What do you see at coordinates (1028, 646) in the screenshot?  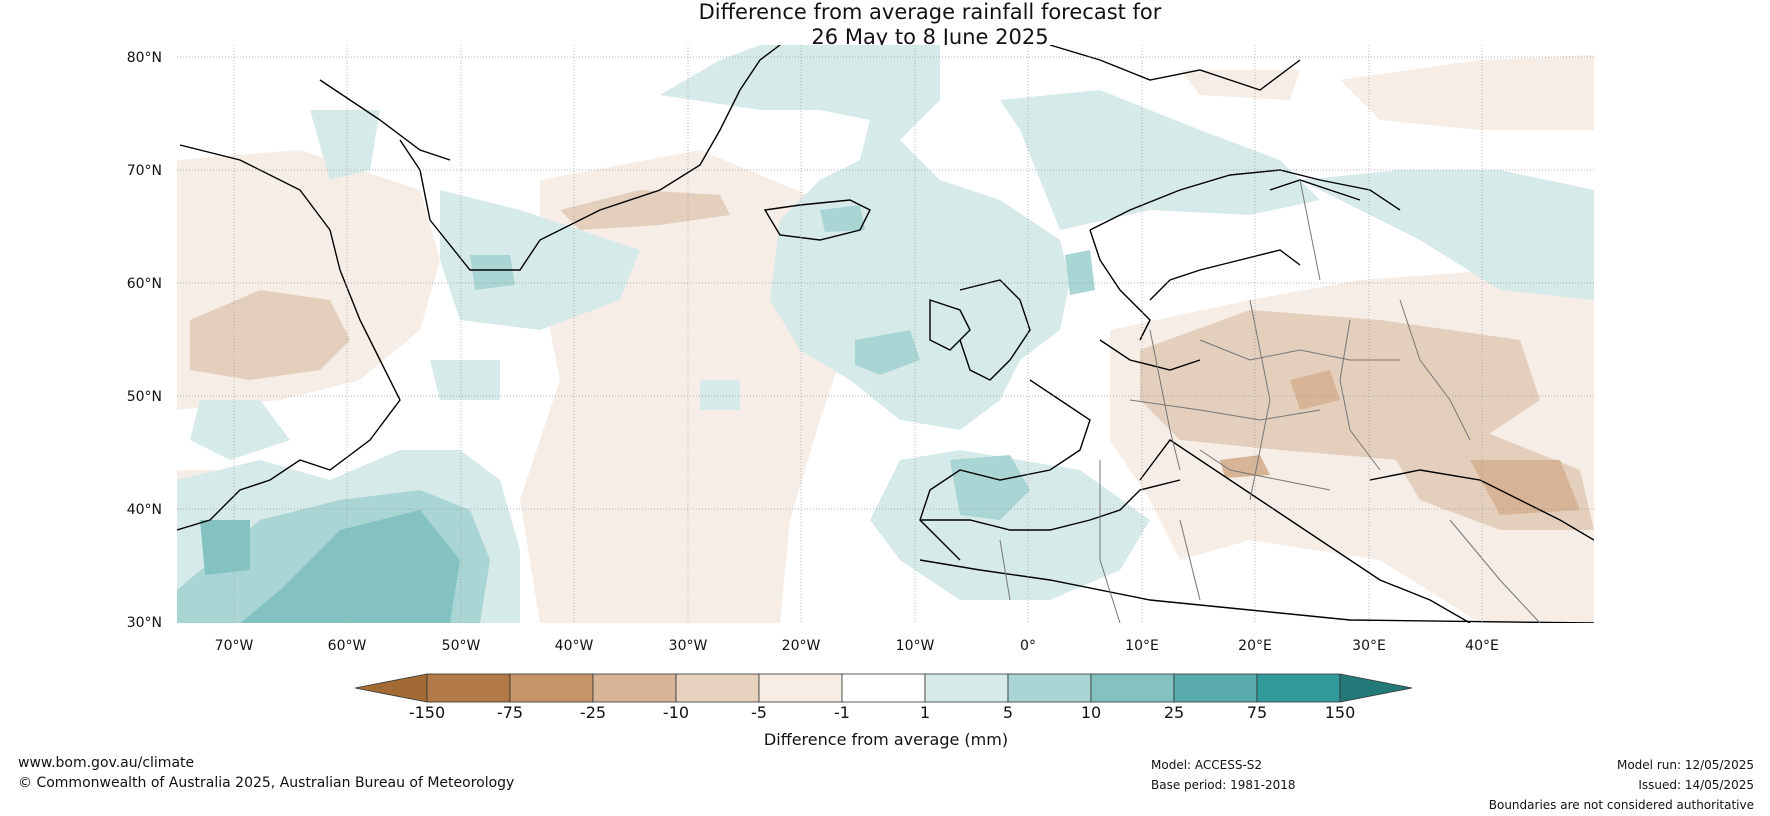 I see `lon-label: 0°` at bounding box center [1028, 646].